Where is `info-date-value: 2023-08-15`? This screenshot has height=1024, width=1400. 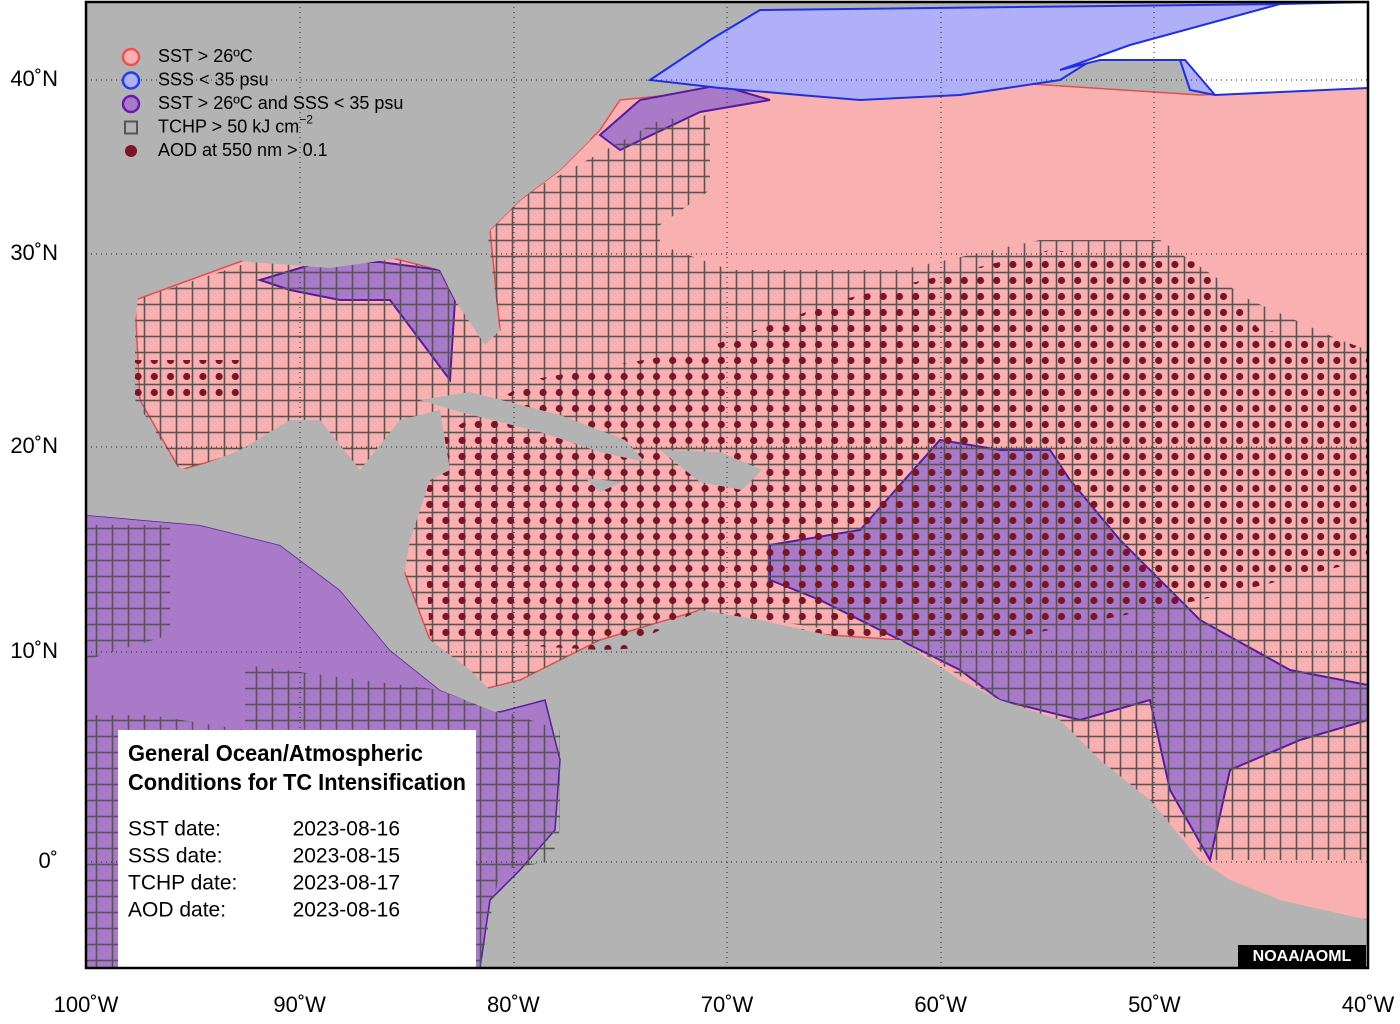 info-date-value: 2023-08-15 is located at coordinates (346, 856).